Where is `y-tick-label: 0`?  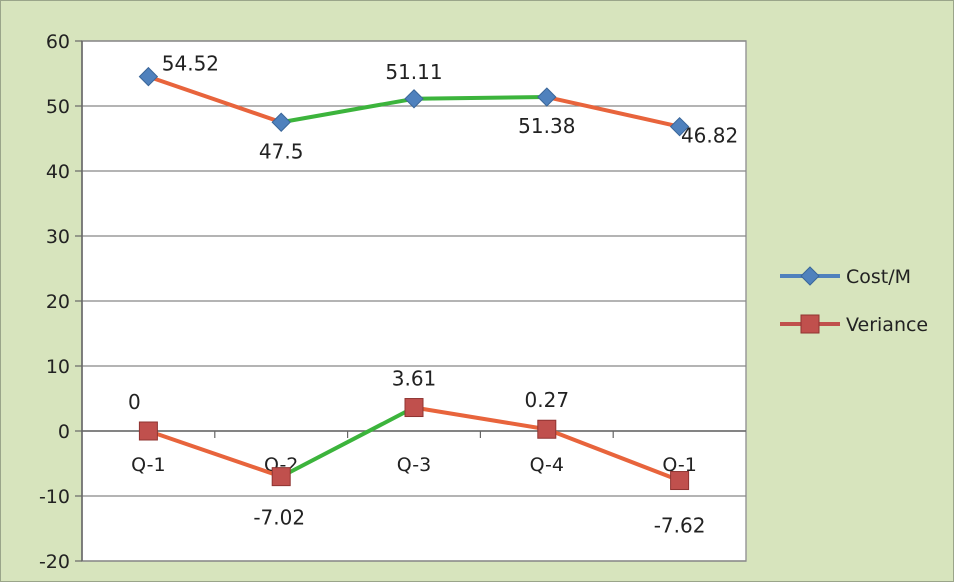
y-tick-label: 0 is located at coordinates (64, 432).